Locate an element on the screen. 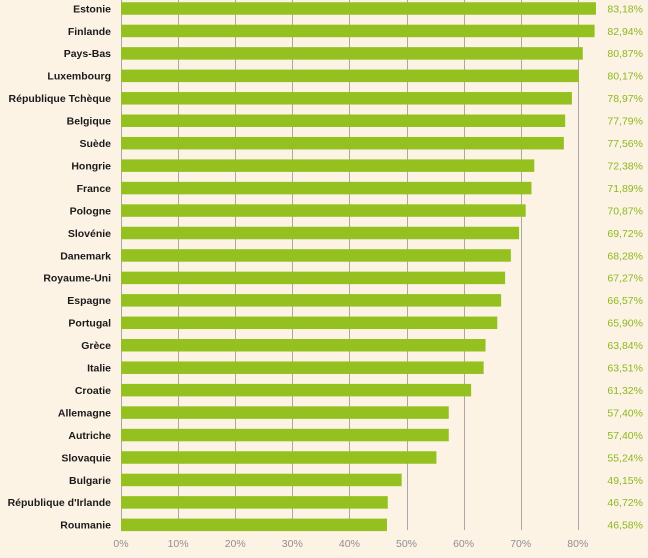 The image size is (648, 558). value-label: 78,97% is located at coordinates (625, 99).